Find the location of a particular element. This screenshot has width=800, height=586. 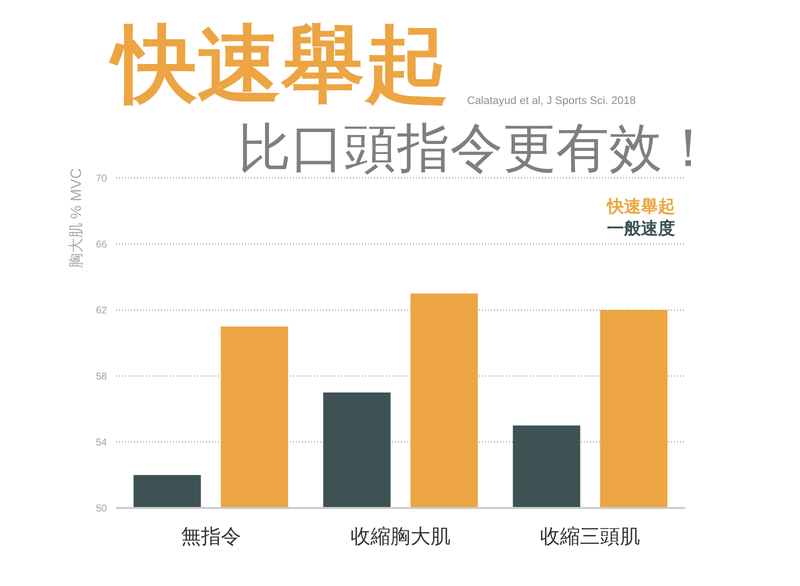

x-tick-label: 收縮胸大肌 is located at coordinates (400, 537).